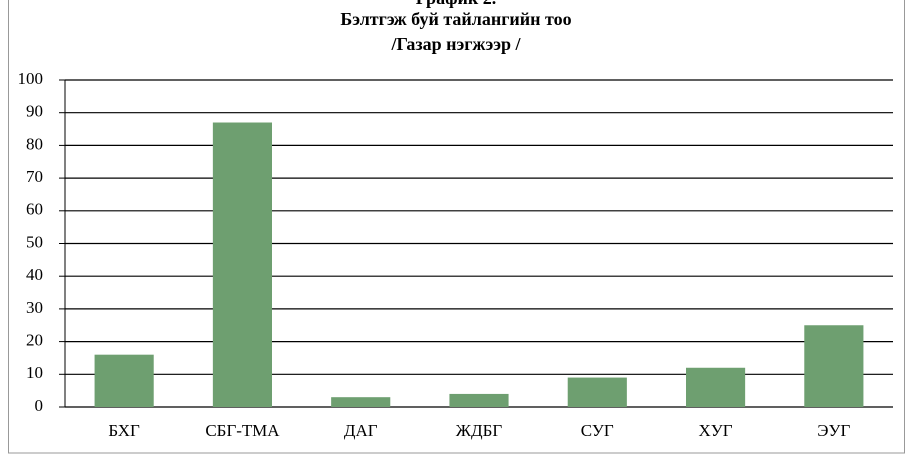 This screenshot has width=909, height=458. Describe the element at coordinates (34, 111) in the screenshot. I see `y-tick-label: 90` at that location.